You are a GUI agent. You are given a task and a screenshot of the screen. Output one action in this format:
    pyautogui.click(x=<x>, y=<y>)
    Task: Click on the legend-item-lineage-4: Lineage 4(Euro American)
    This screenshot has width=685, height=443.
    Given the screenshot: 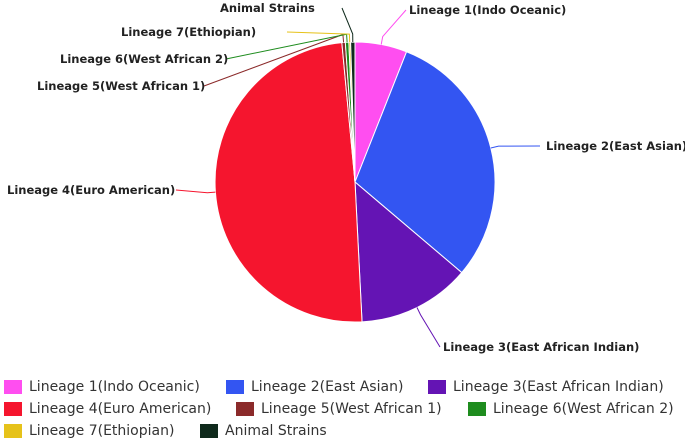 What is the action you would take?
    pyautogui.click(x=120, y=409)
    